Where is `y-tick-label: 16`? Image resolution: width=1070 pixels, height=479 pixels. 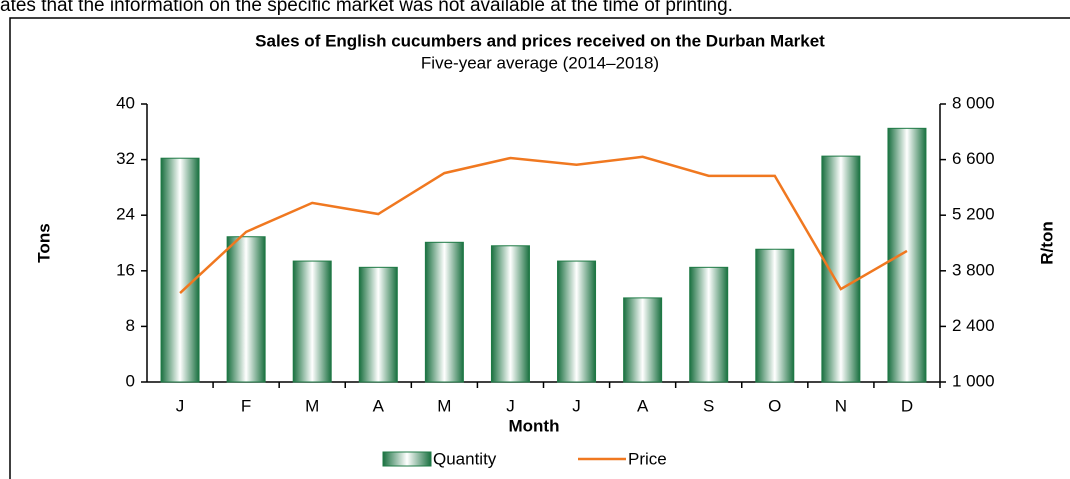 y-tick-label: 16 is located at coordinates (125, 269).